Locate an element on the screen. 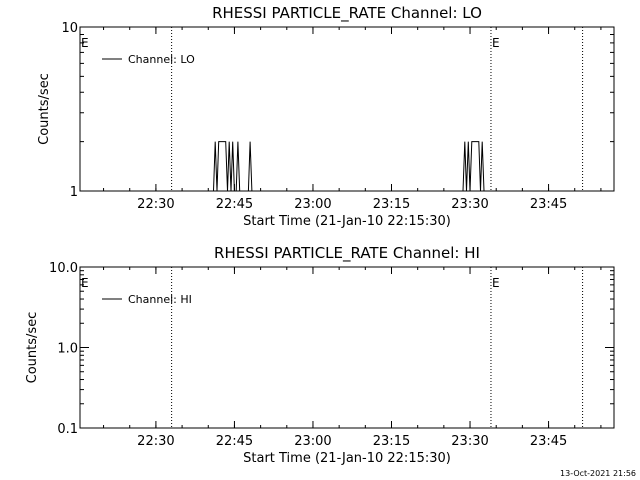 This screenshot has width=640, height=480. panel1-x-tick-label: 23:30 is located at coordinates (469, 204).